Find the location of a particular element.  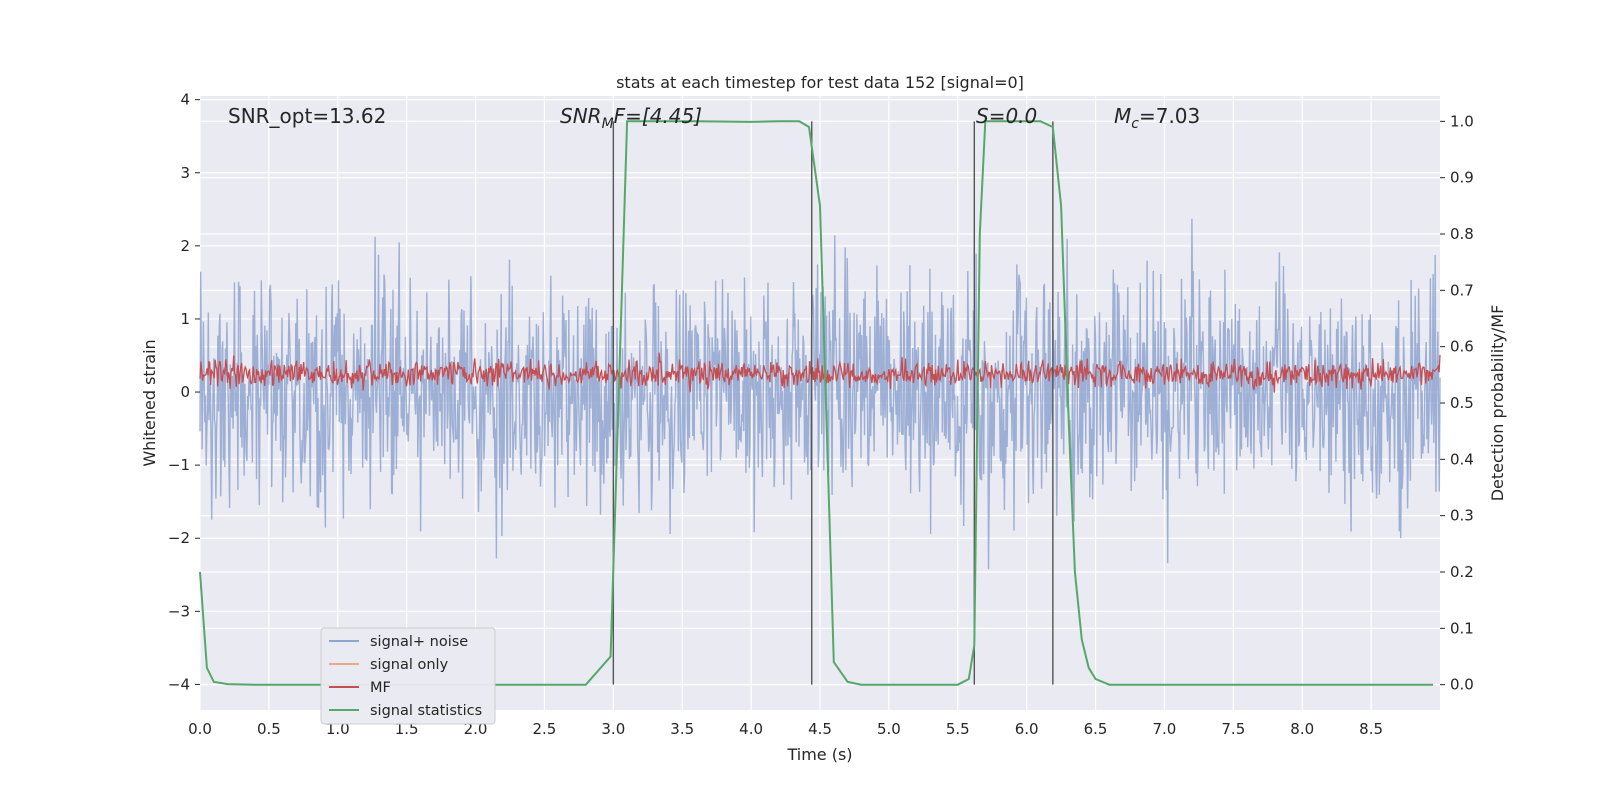

y2-tick-label: 0.1 is located at coordinates (1462, 628).